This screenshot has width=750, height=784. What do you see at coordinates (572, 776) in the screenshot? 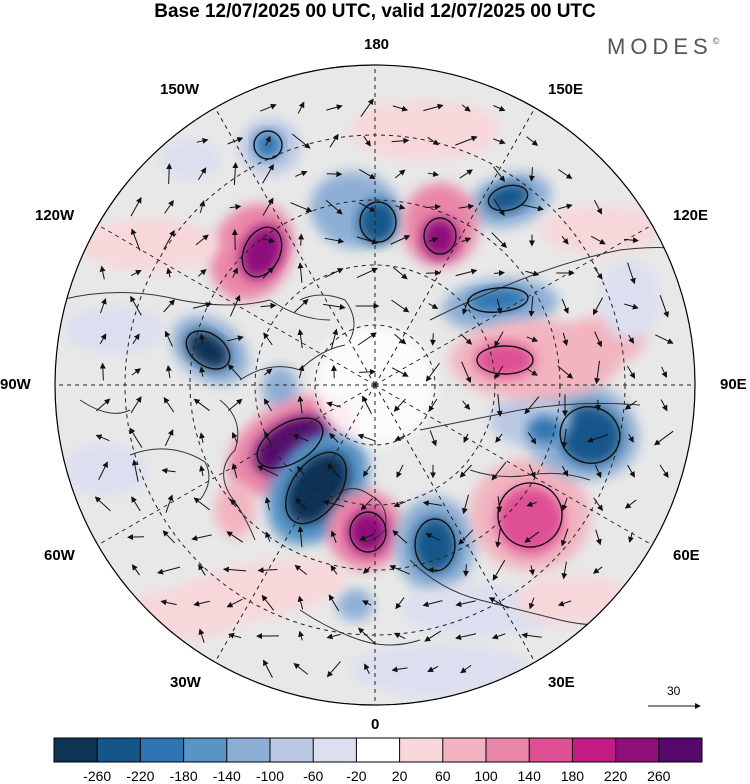
I see `colorbar-tick-label: 180` at bounding box center [572, 776].